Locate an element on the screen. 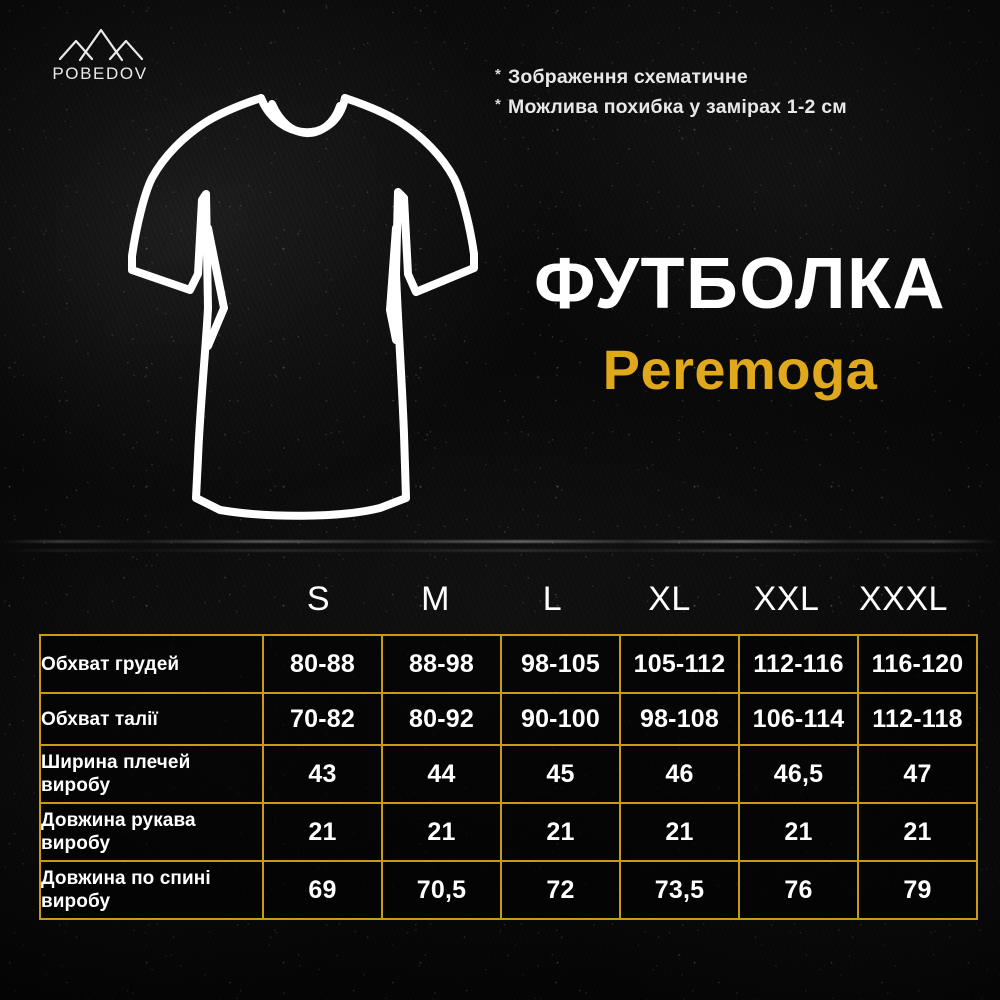 The image size is (1000, 1000). cell-s: 70-82 is located at coordinates (322, 719).